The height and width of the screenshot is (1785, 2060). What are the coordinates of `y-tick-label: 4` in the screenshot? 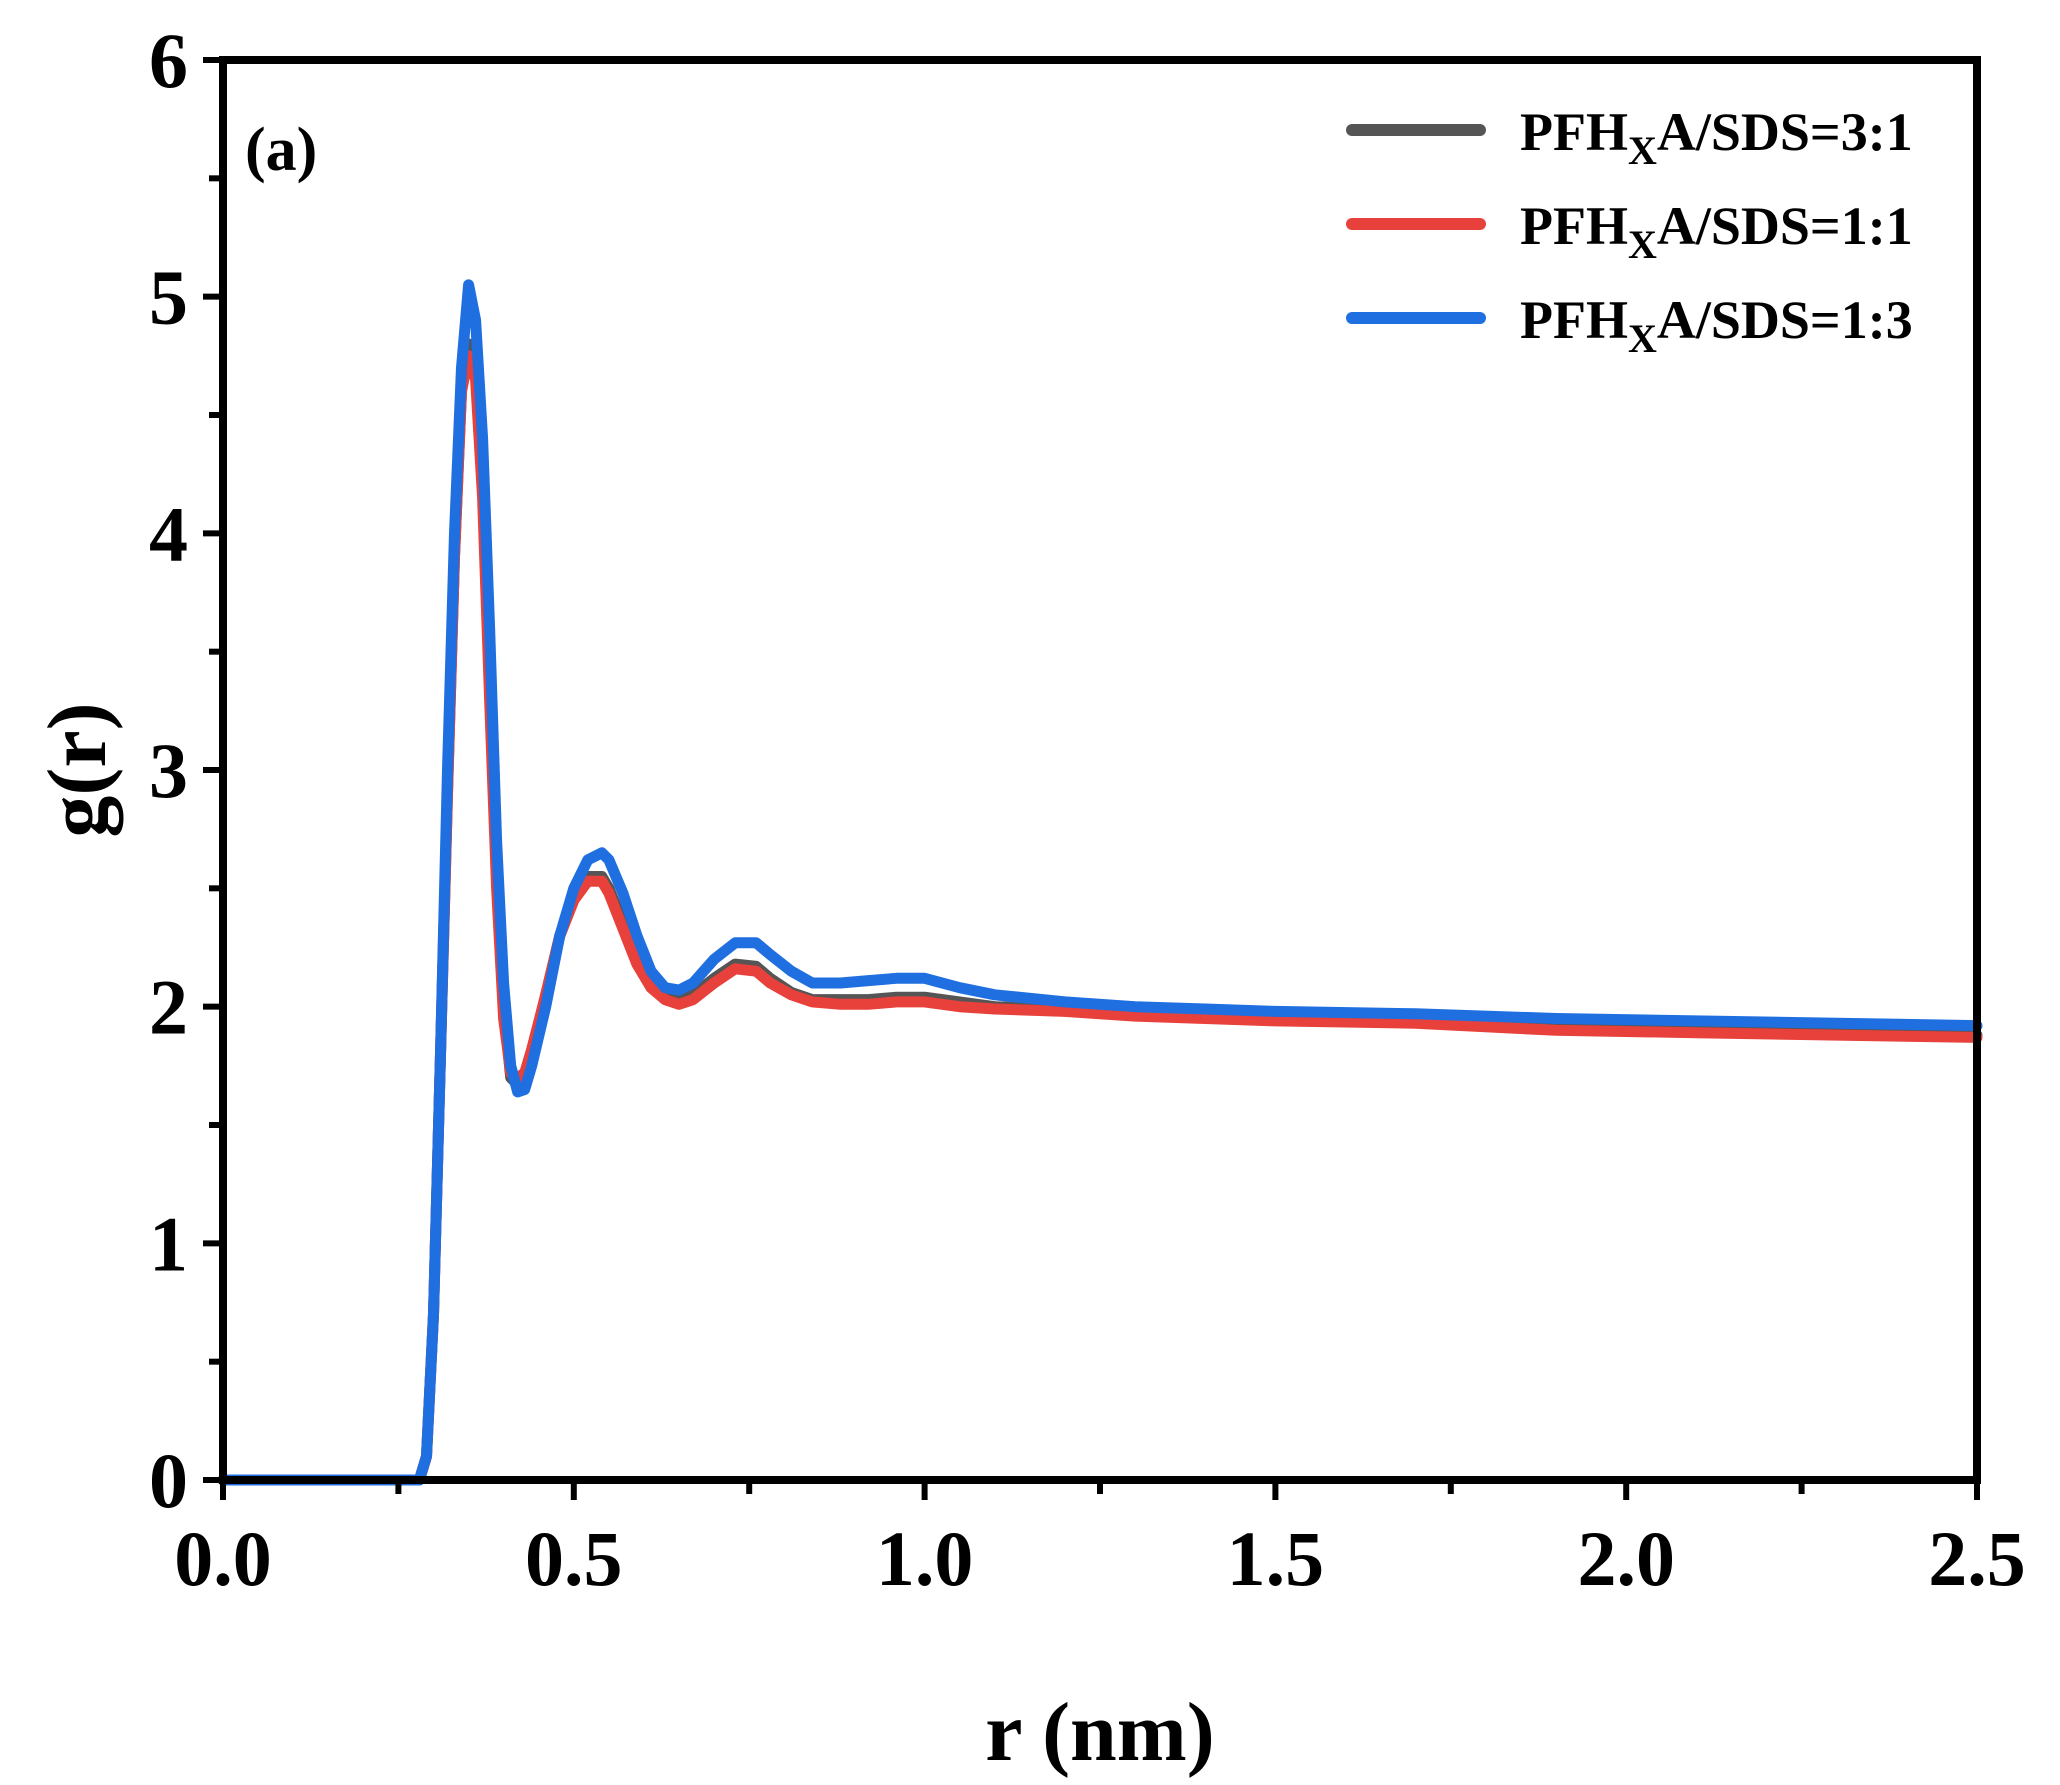 It's located at (168, 533).